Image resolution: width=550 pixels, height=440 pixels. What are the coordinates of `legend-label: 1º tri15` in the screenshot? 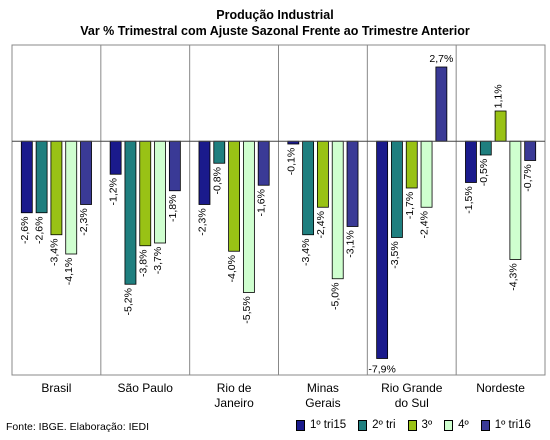 It's located at (328, 425).